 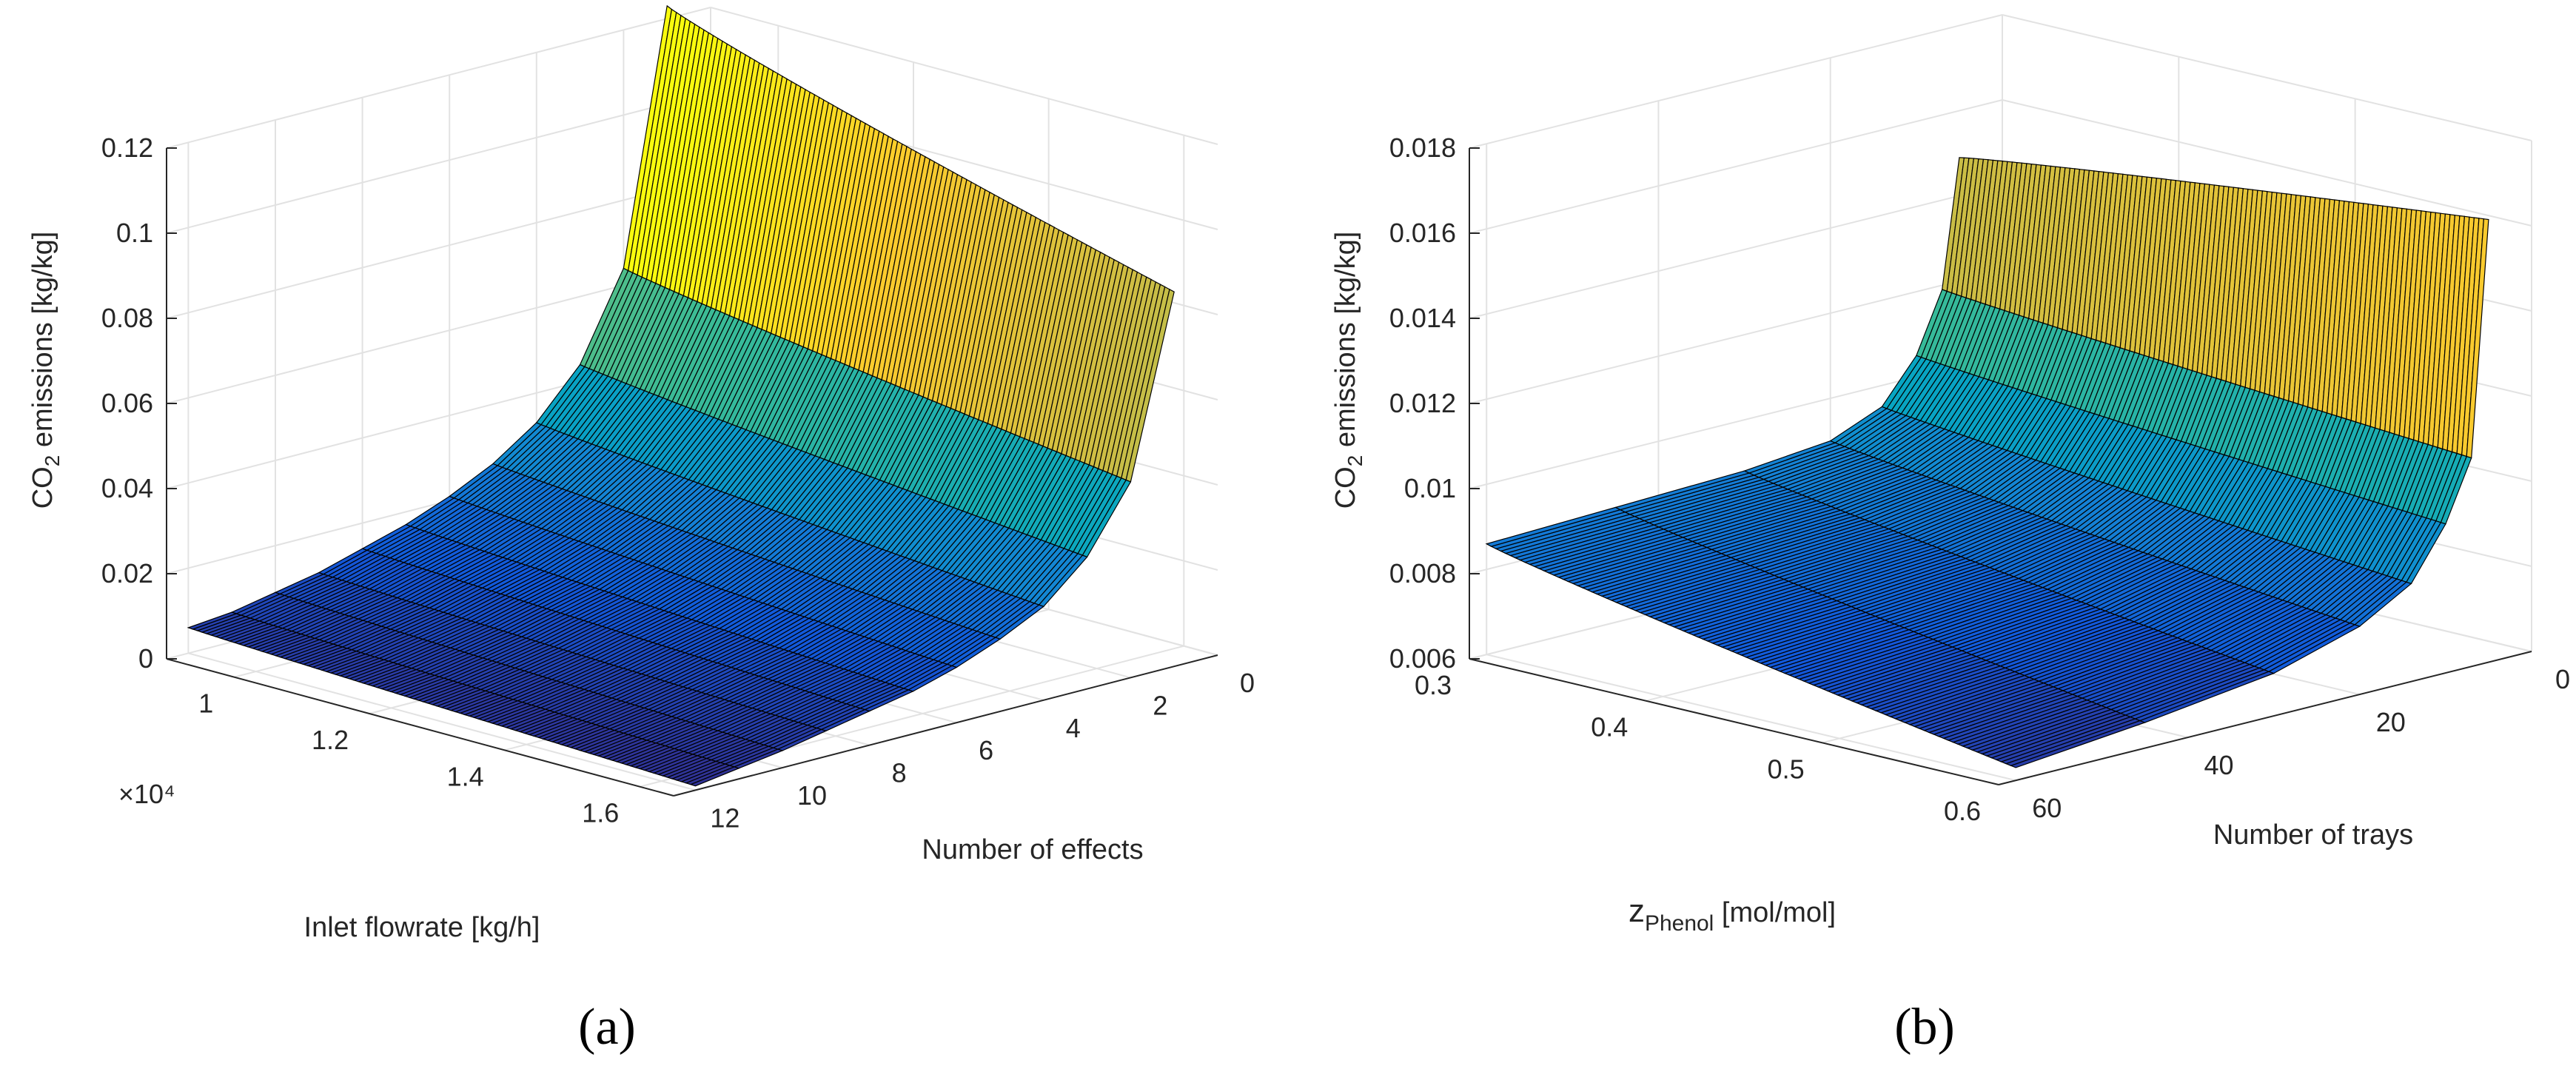 What do you see at coordinates (986, 750) in the screenshot?
I see `panel-a-y-tick: 6` at bounding box center [986, 750].